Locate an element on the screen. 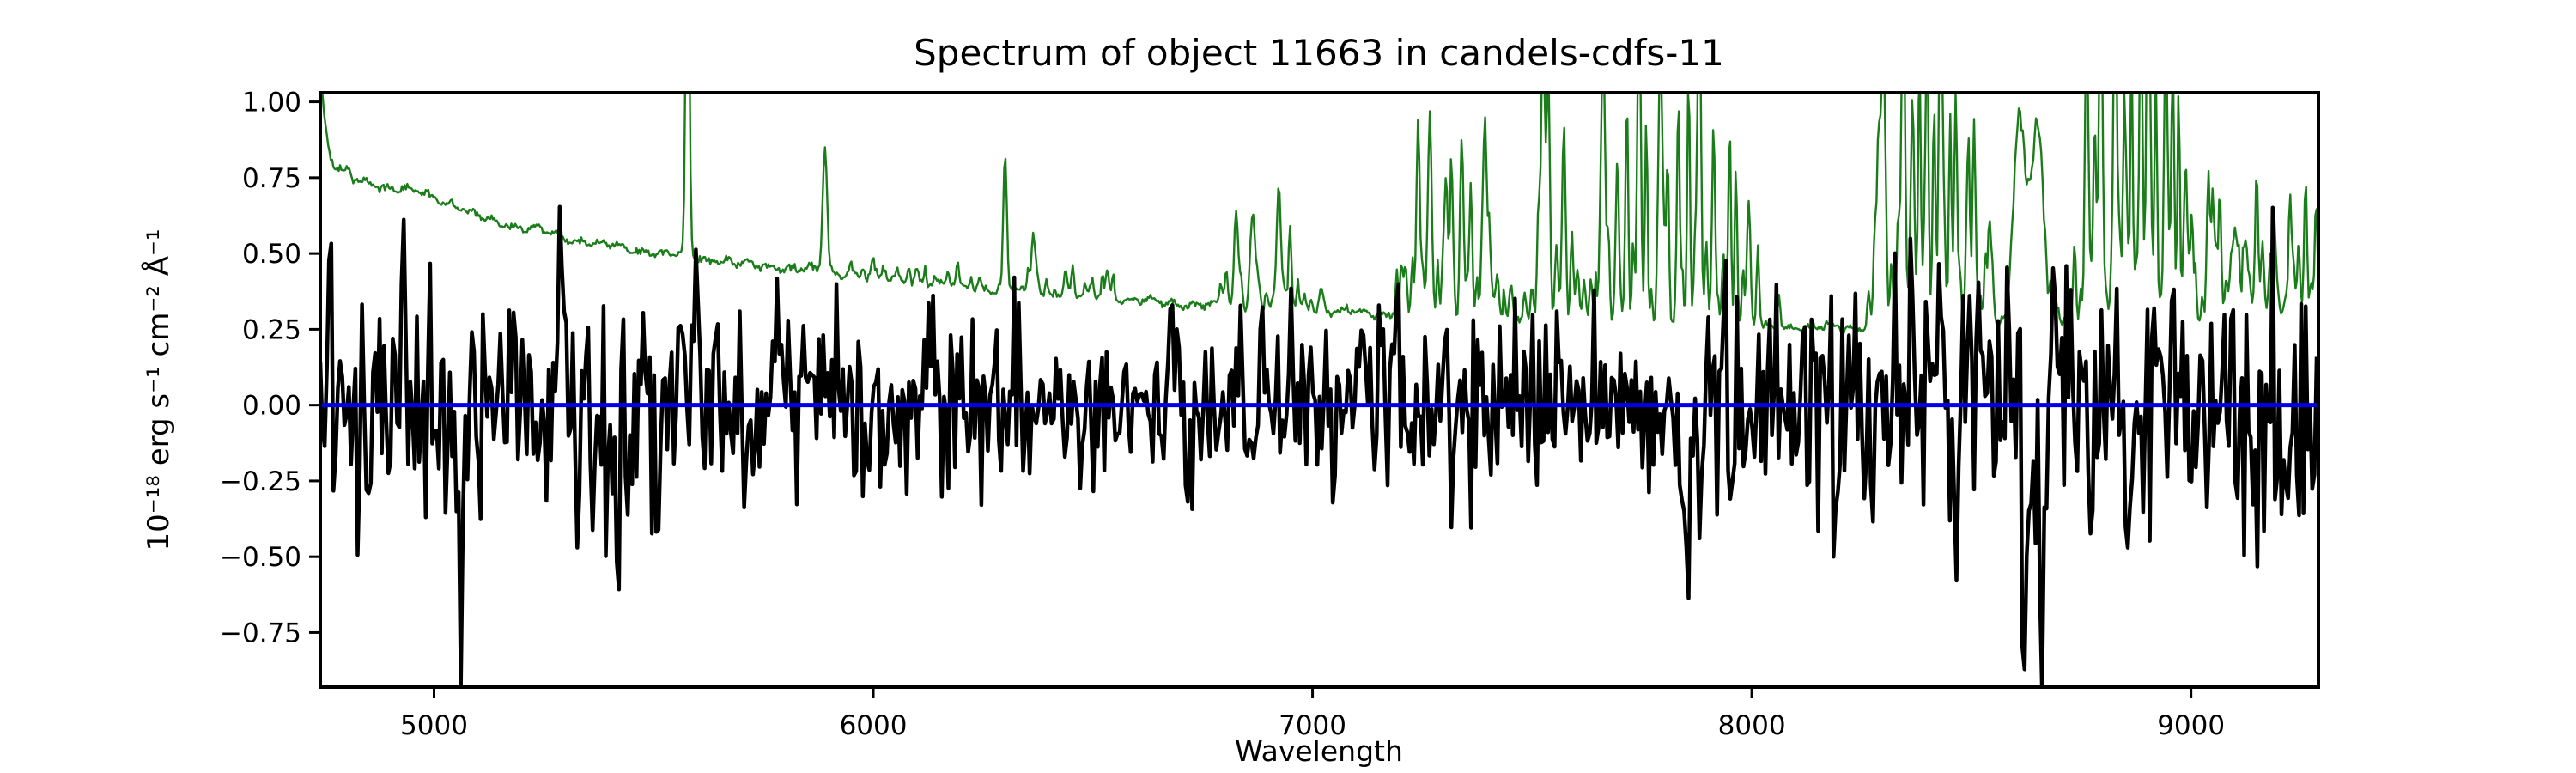 The height and width of the screenshot is (773, 2576). y-axis-label: 10⁻¹⁸ erg s⁻¹ cm⁻² Å⁻¹ is located at coordinates (159, 389).